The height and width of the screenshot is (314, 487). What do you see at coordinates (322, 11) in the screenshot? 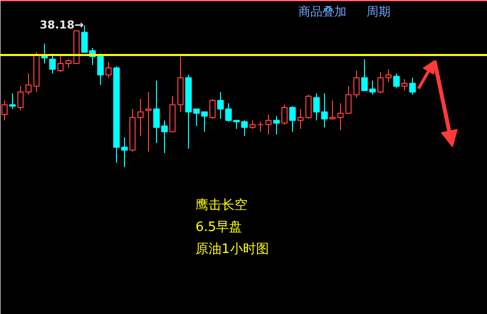
I see `text: 商品叠加` at bounding box center [322, 11].